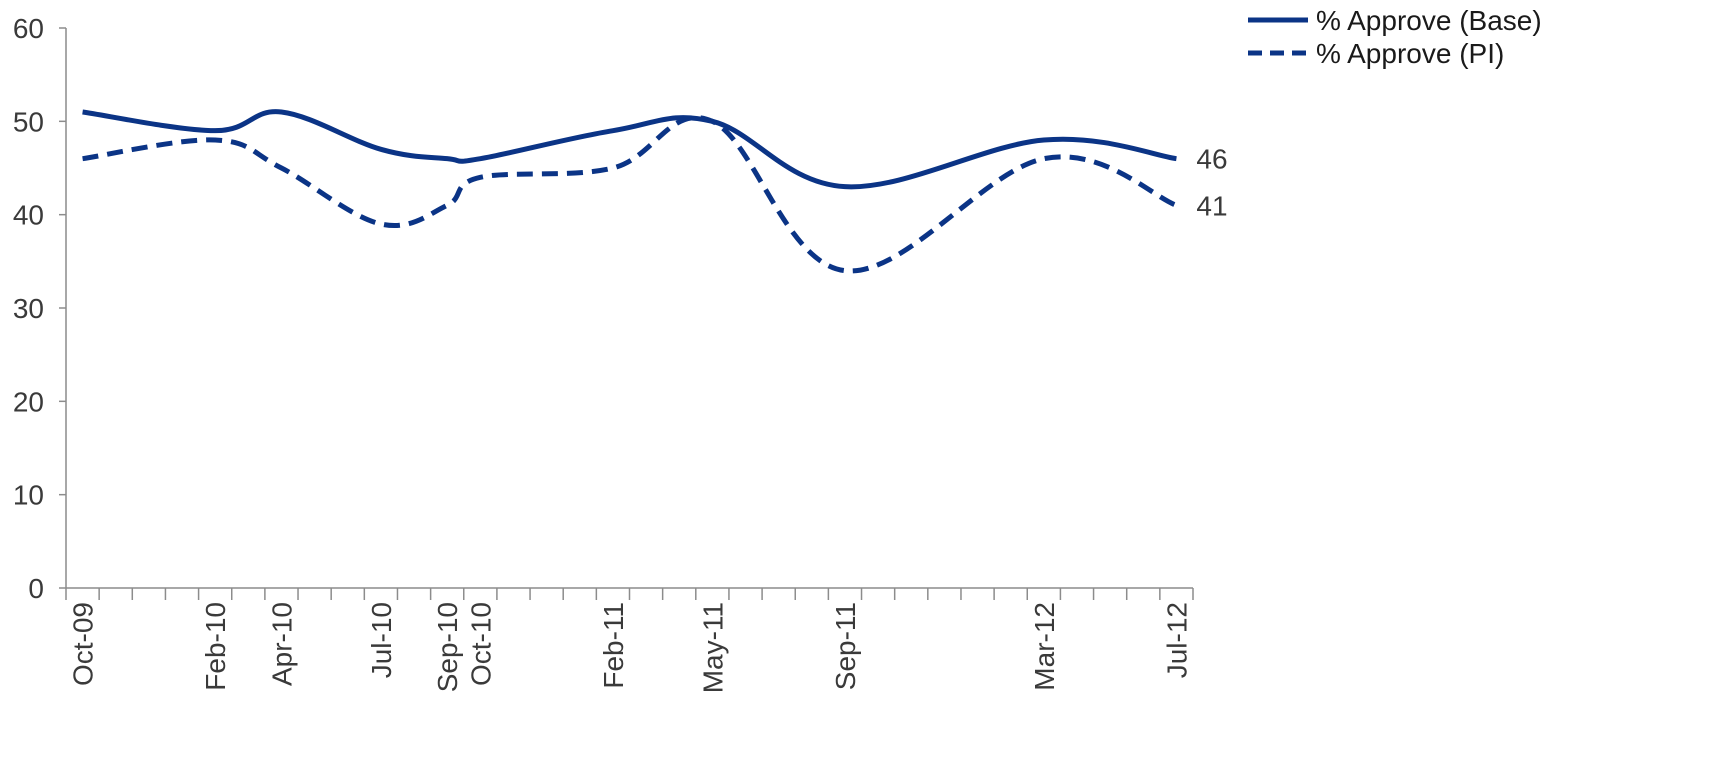 This screenshot has height=767, width=1709. Describe the element at coordinates (28, 28) in the screenshot. I see `y-tick-label: 60` at that location.